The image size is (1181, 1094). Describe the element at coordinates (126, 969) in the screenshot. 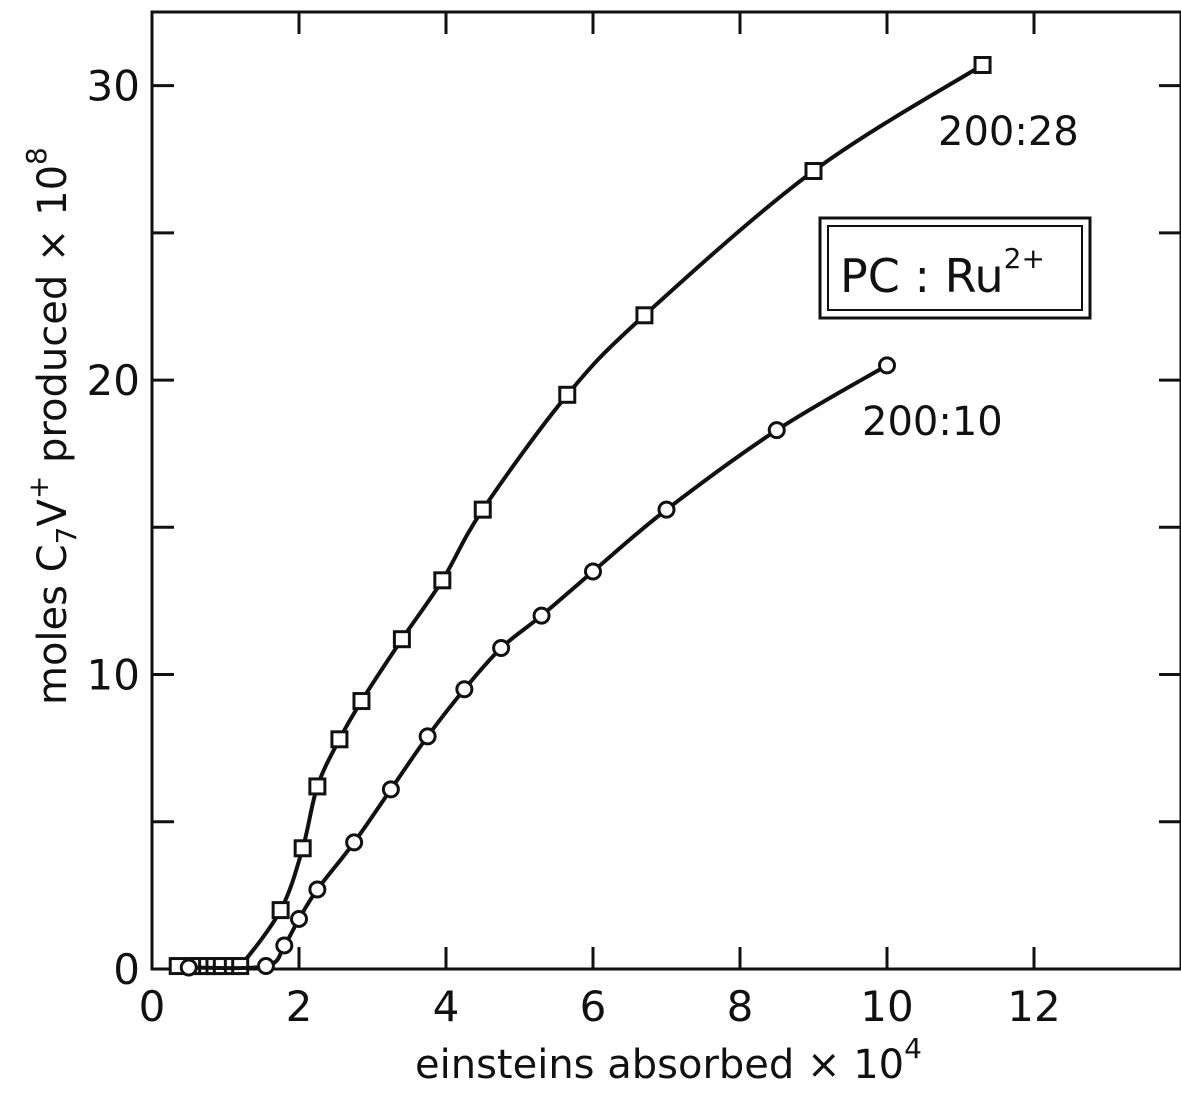

I see `y-tick-label: 0` at that location.